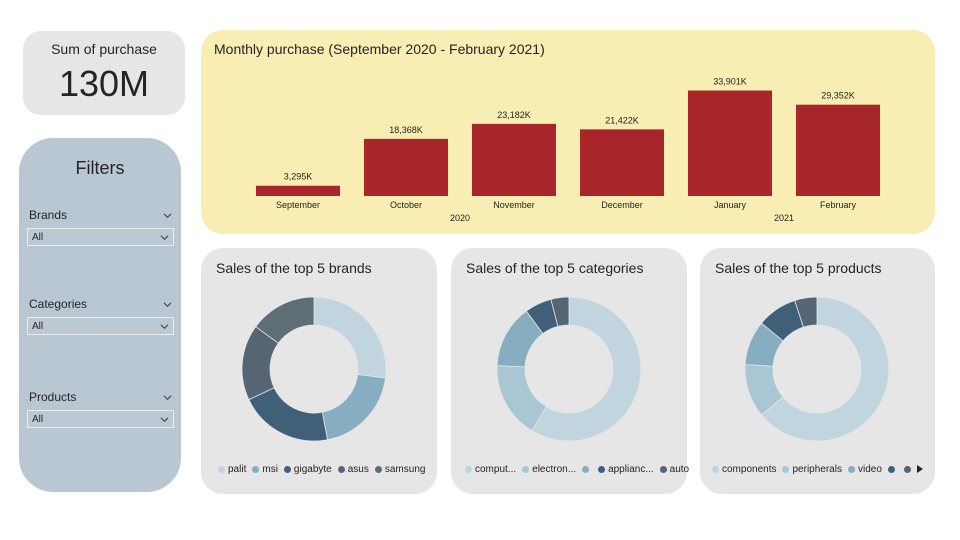 The image size is (960, 540). I want to click on x-year-label: 2021, so click(784, 218).